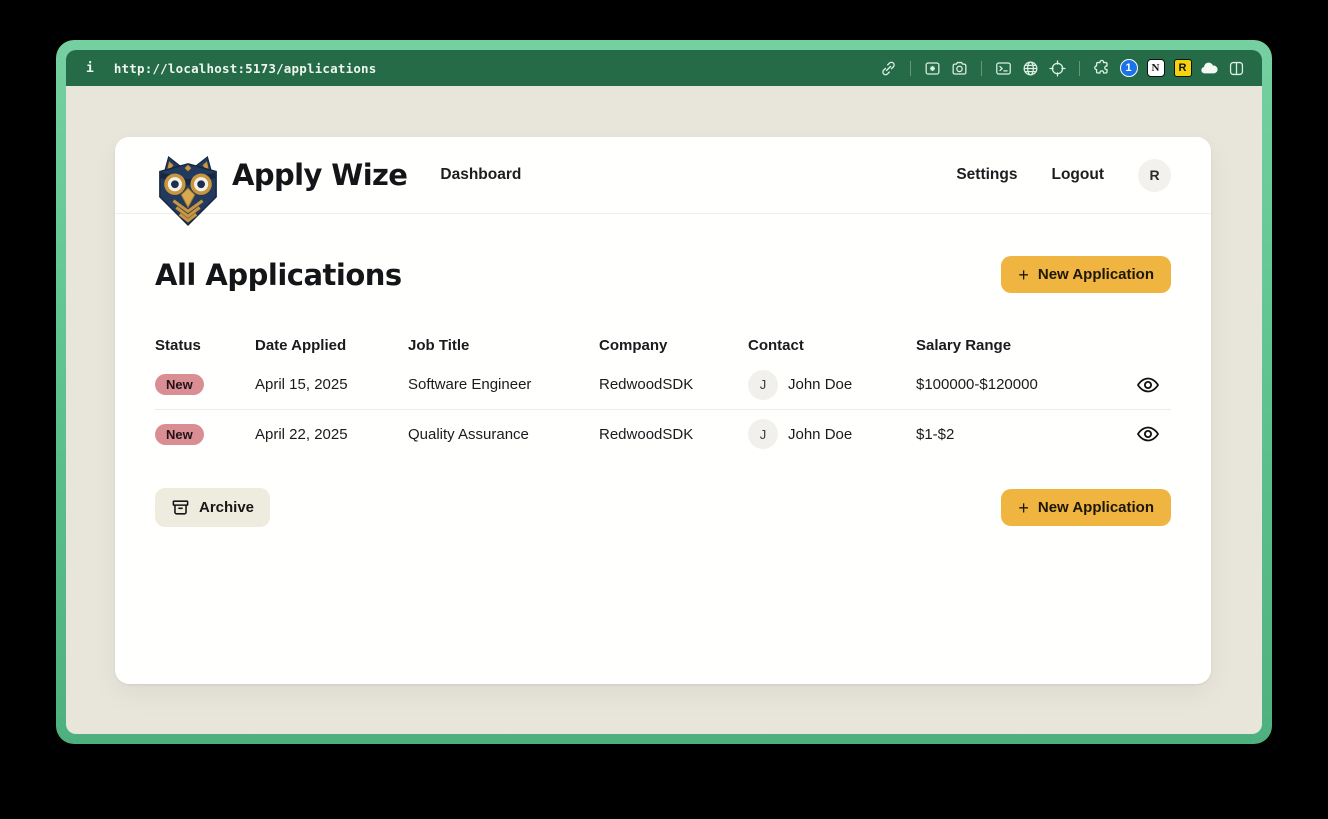 The width and height of the screenshot is (1328, 819). What do you see at coordinates (776, 345) in the screenshot?
I see `col-contact: Contact` at bounding box center [776, 345].